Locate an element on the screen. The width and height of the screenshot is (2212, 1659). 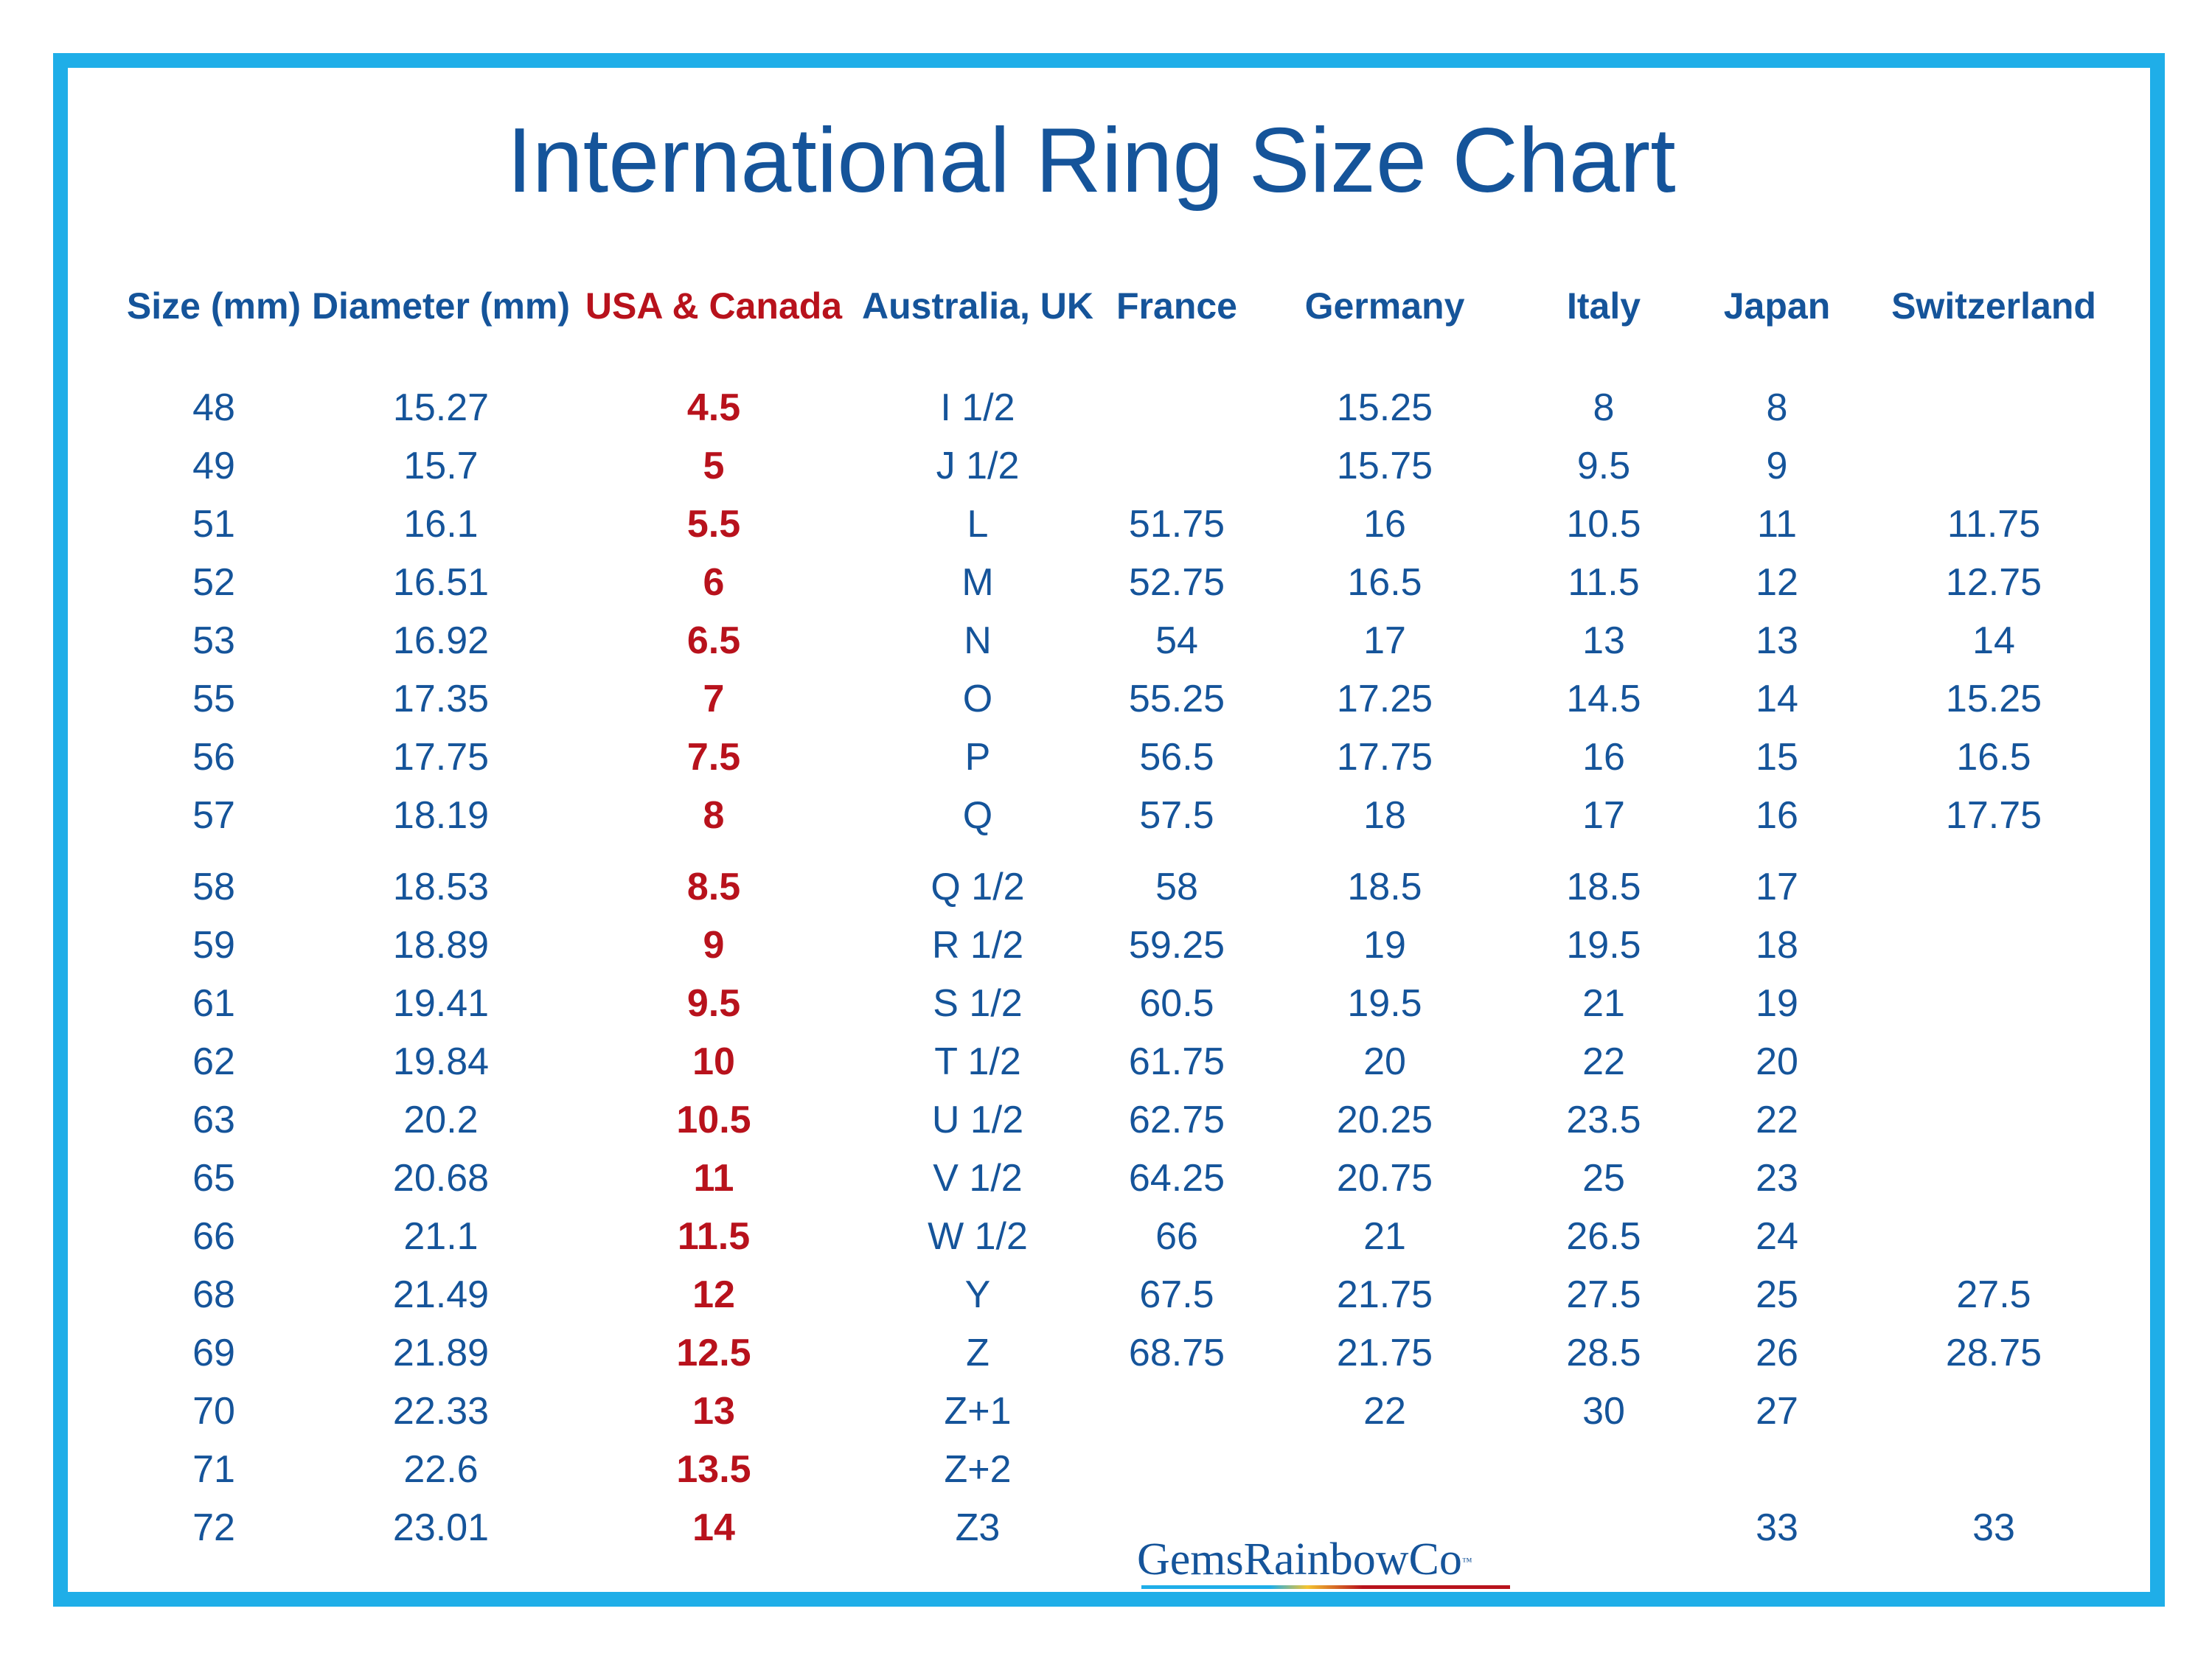
table-cell-italy: 13 is located at coordinates (1603, 640).